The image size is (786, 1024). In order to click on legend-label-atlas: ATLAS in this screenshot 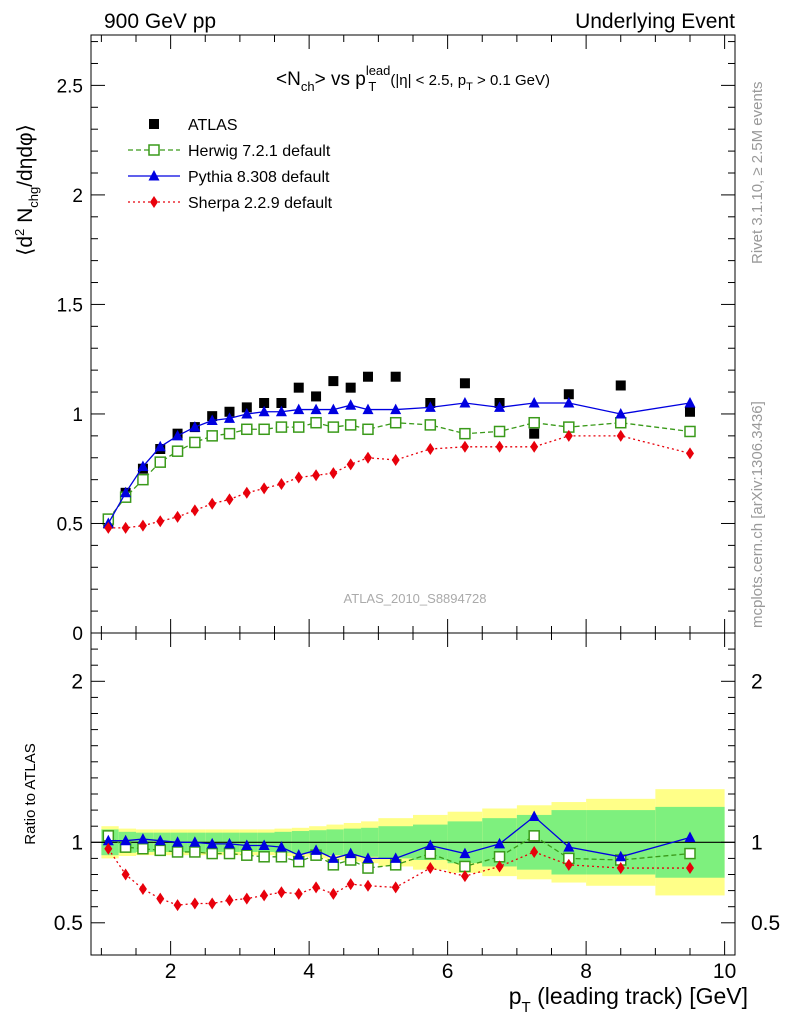, I will do `click(213, 125)`.